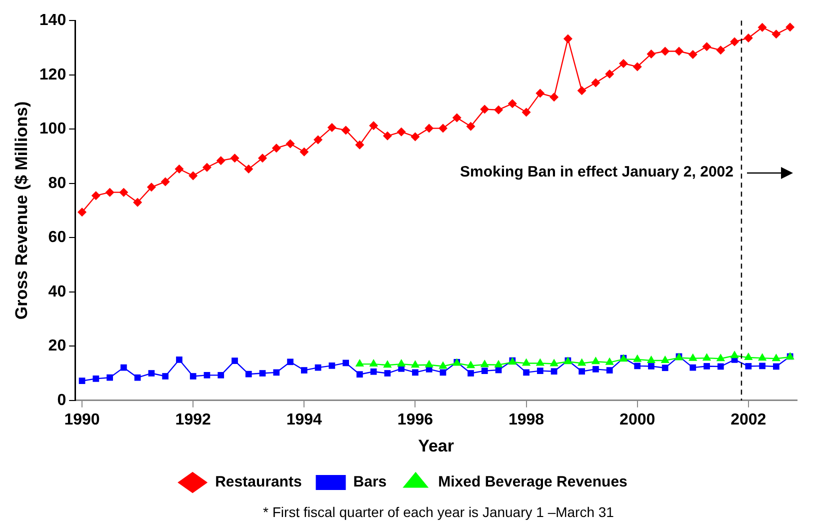 The height and width of the screenshot is (531, 817). What do you see at coordinates (57, 183) in the screenshot?
I see `y-tick-label: 80` at bounding box center [57, 183].